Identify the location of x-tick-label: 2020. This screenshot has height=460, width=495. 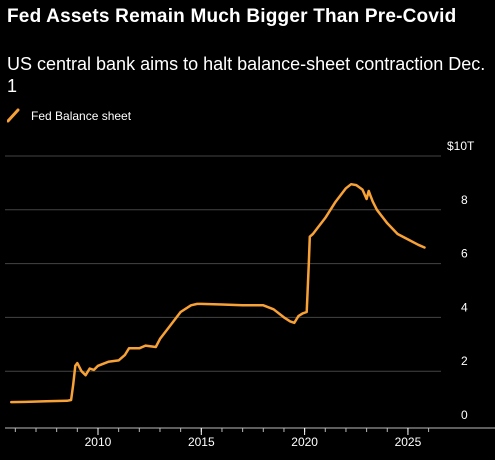
(304, 442).